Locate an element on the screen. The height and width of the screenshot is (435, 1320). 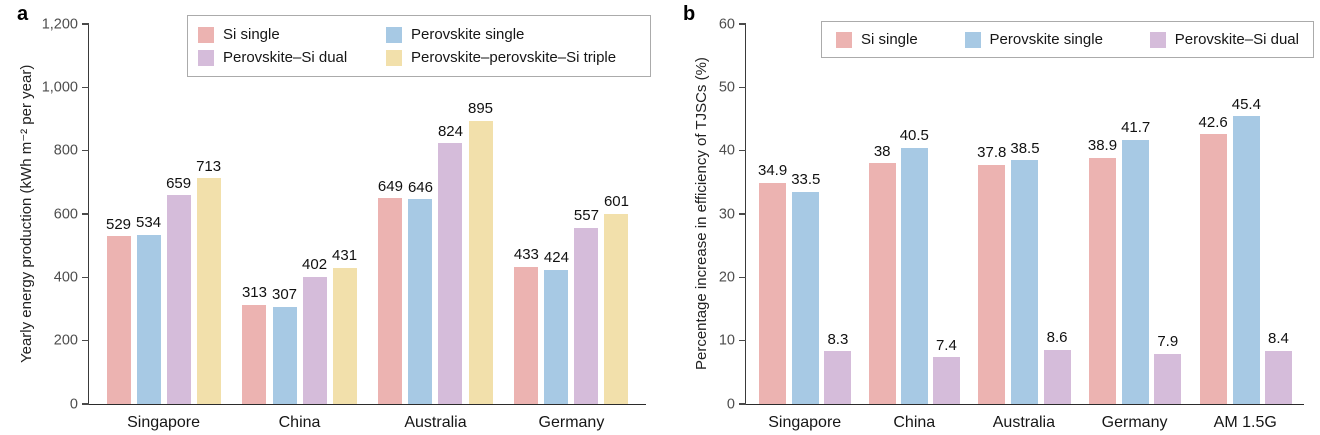
legend-item: Si single is located at coordinates (877, 39).